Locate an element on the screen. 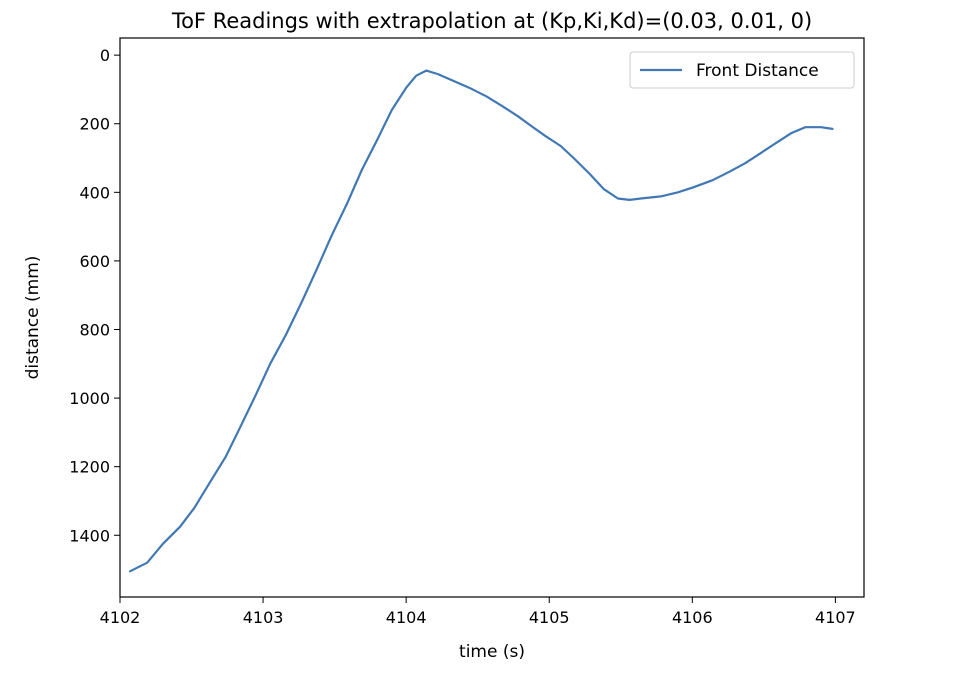 The height and width of the screenshot is (687, 962). y-tick-label: 800 is located at coordinates (94, 330).